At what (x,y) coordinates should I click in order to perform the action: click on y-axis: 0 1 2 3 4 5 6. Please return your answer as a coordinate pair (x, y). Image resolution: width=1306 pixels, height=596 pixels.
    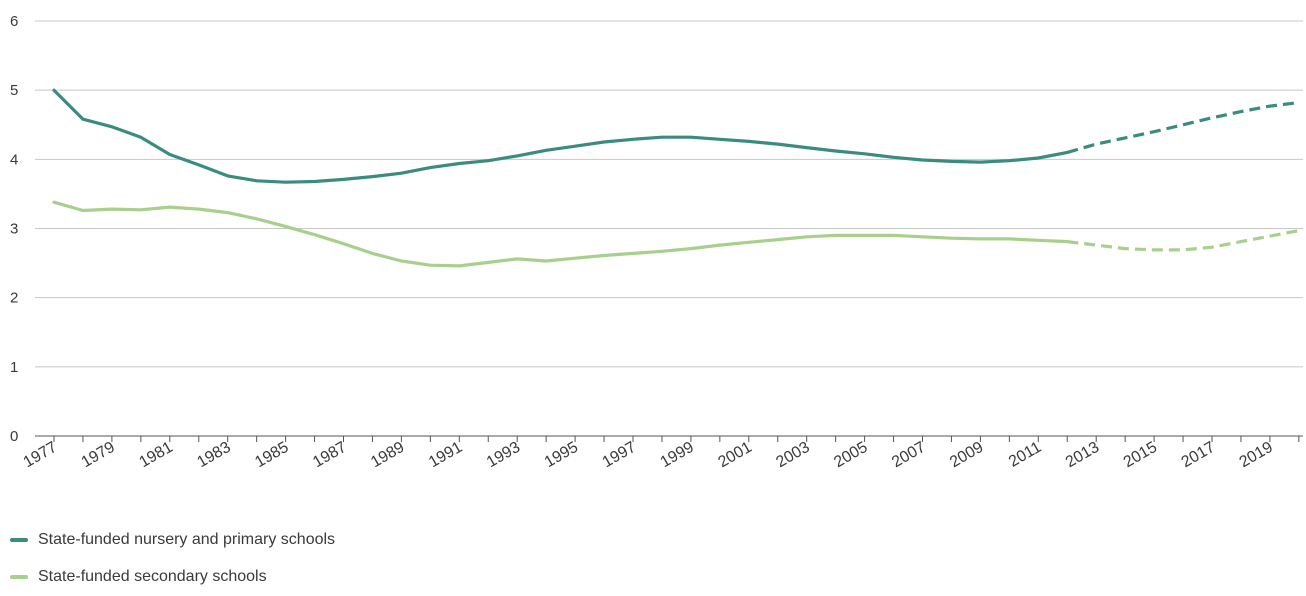
    Looking at the image, I should click on (14, 229).